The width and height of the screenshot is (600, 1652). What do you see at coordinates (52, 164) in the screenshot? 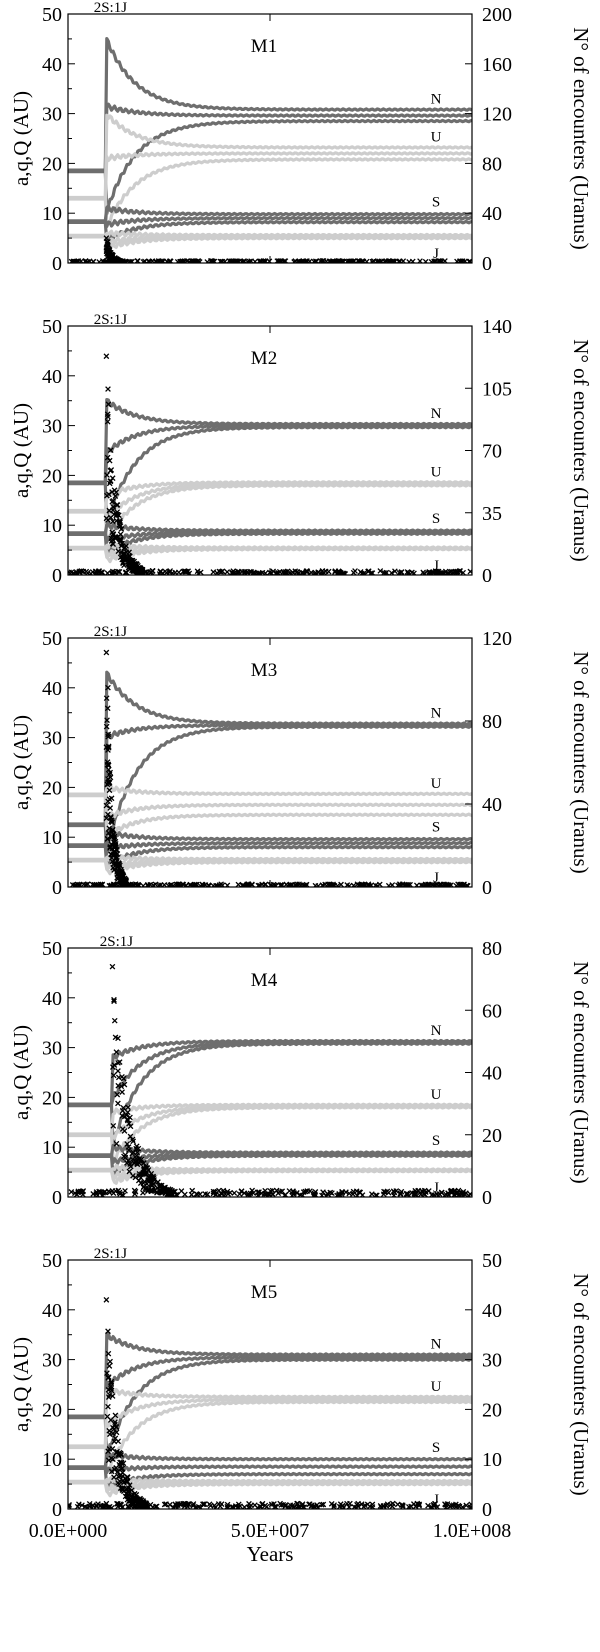
I see `left-tick-label: 20` at bounding box center [52, 164].